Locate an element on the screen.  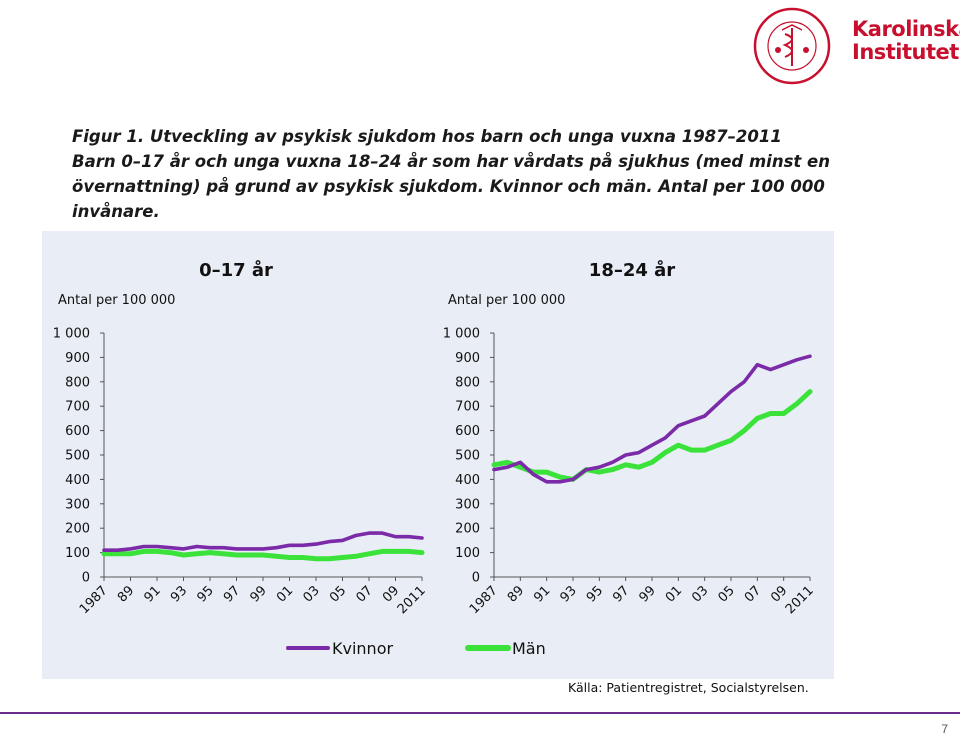
karolinska-logo is located at coordinates (792, 46).